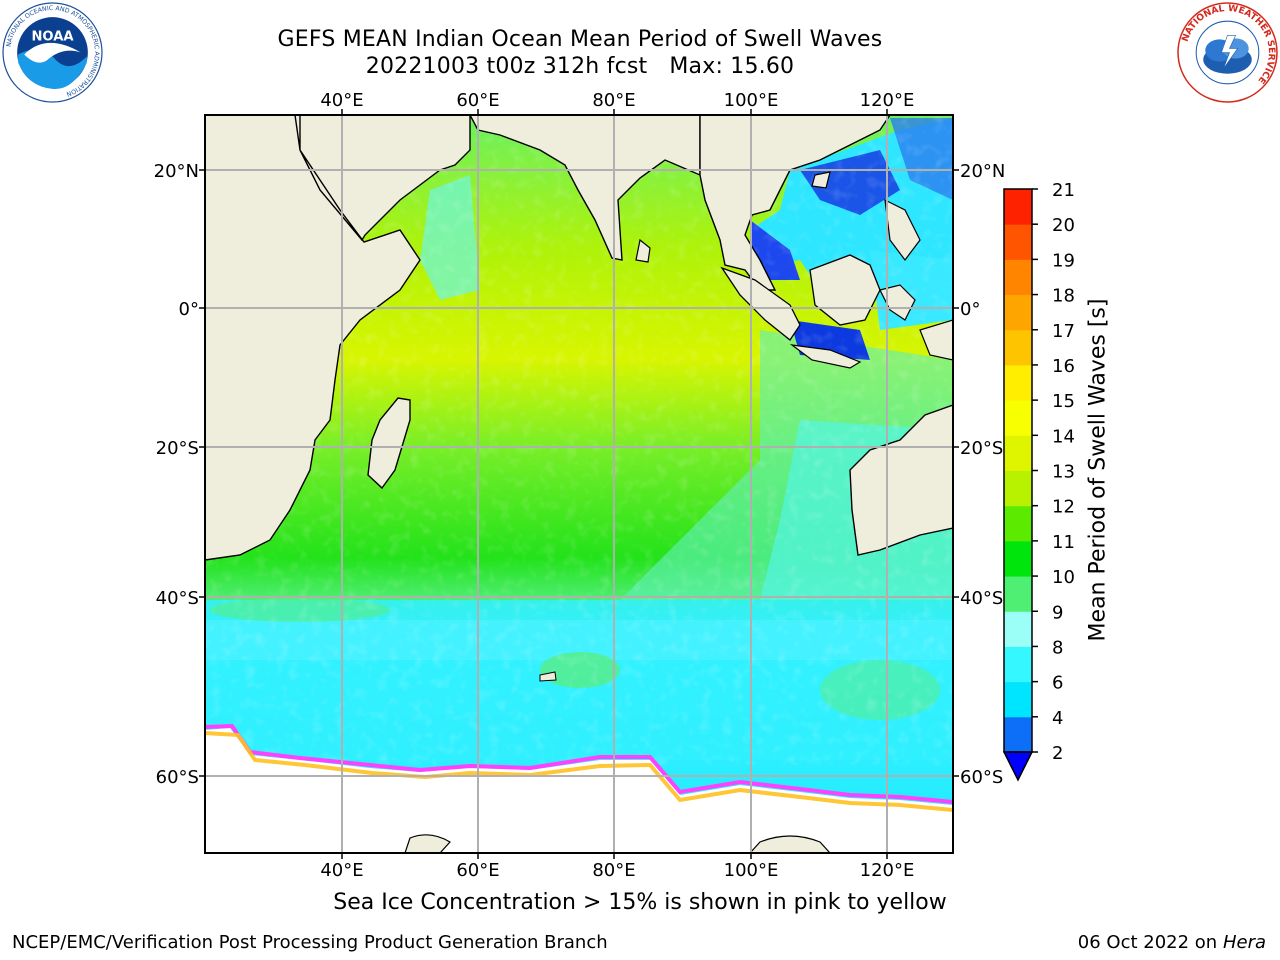  What do you see at coordinates (189, 309) in the screenshot?
I see `lat-label-left-0: 0°` at bounding box center [189, 309].